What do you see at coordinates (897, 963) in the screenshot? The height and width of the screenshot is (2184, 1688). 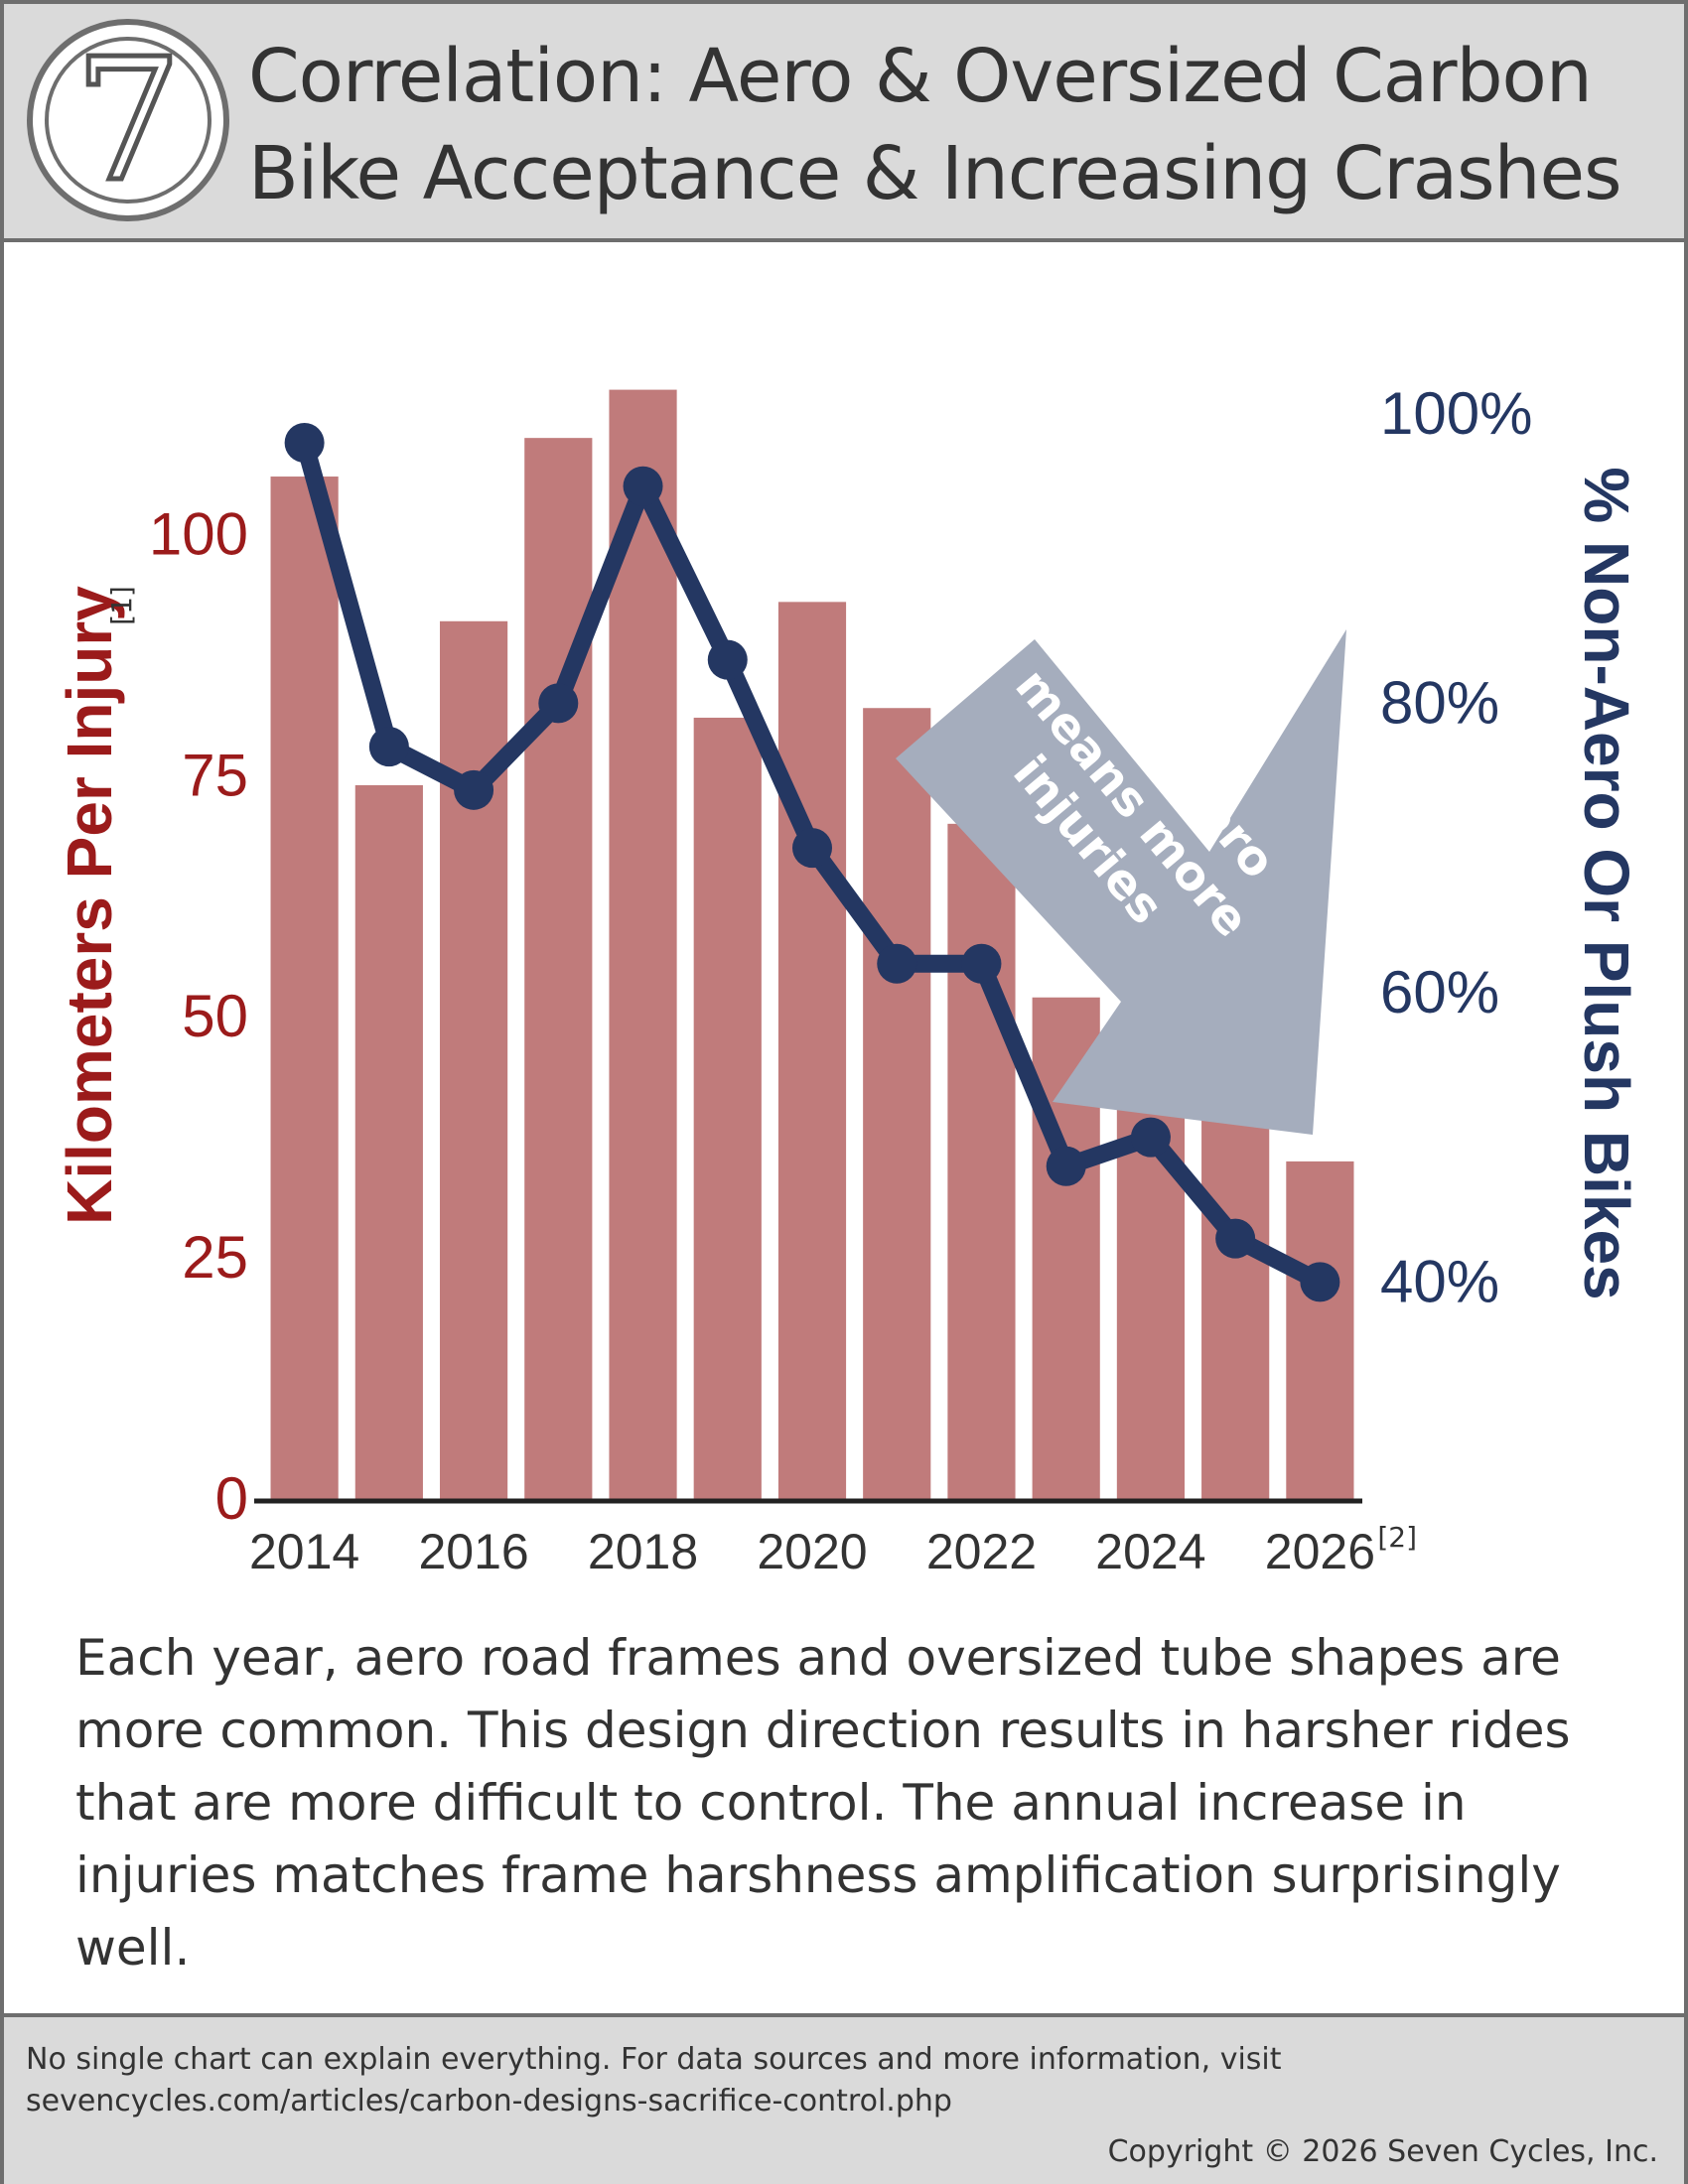 I see `line-point-2021` at bounding box center [897, 963].